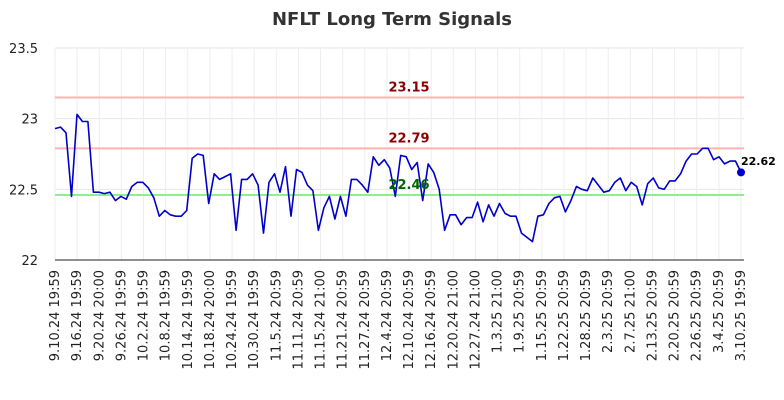 The height and width of the screenshot is (400, 784). I want to click on x-tick-label: 3.10.25 19:59, so click(741, 315).